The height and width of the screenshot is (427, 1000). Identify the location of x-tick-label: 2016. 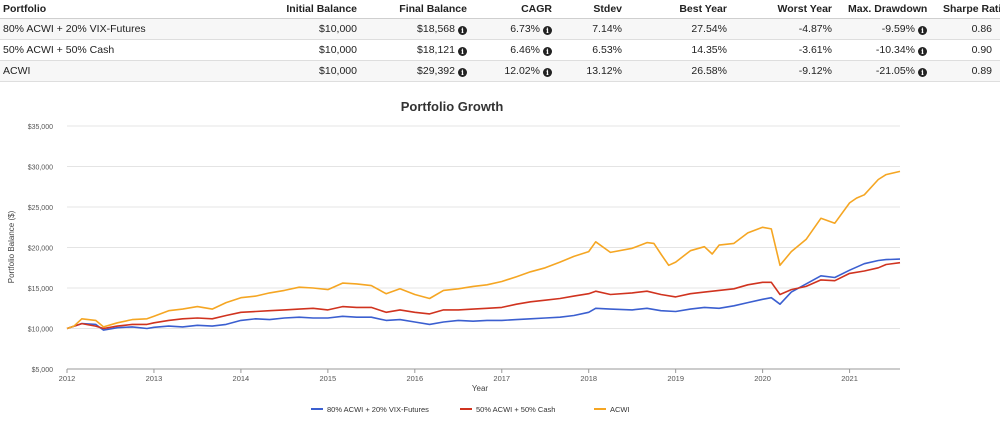
(414, 378).